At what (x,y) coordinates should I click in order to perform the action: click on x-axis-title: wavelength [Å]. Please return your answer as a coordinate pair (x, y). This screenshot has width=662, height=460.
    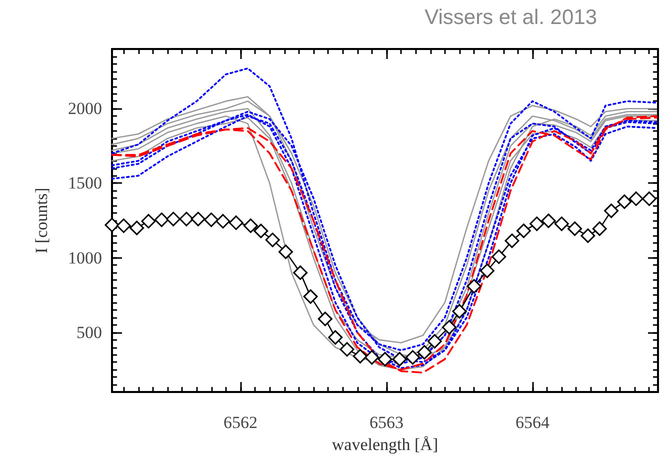
    Looking at the image, I should click on (385, 444).